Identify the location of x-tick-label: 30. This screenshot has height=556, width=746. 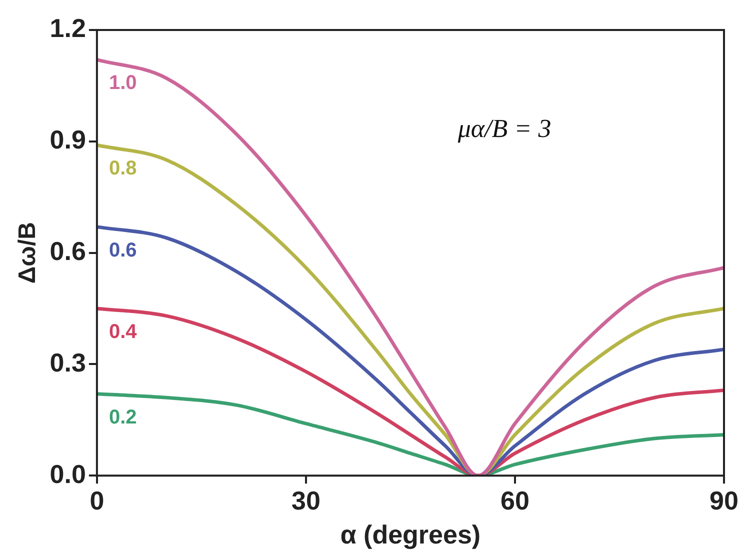
(306, 500).